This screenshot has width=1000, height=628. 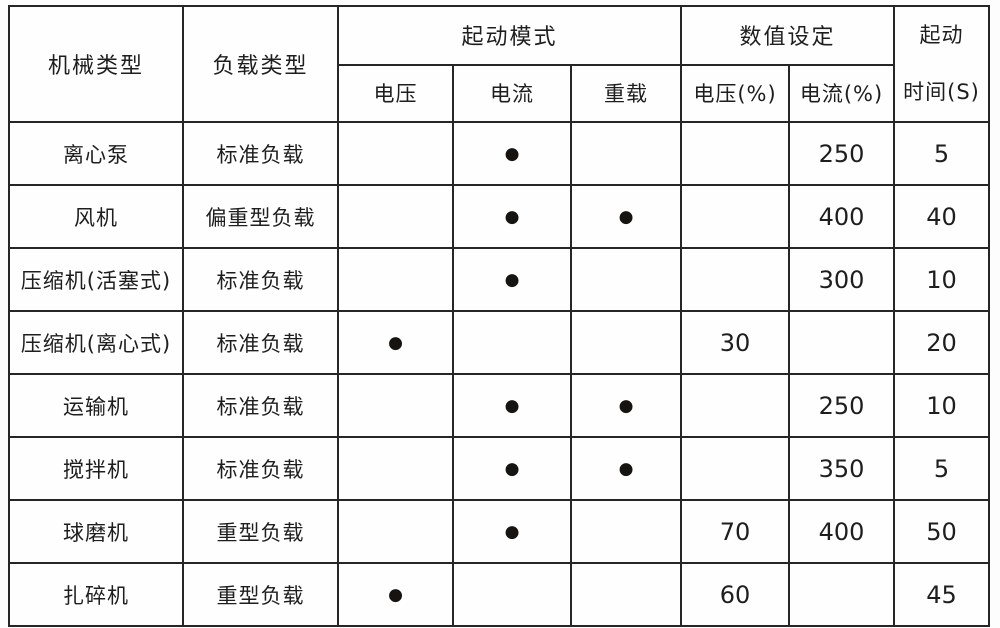 What do you see at coordinates (260, 64) in the screenshot?
I see `header-load-type: 负载类型` at bounding box center [260, 64].